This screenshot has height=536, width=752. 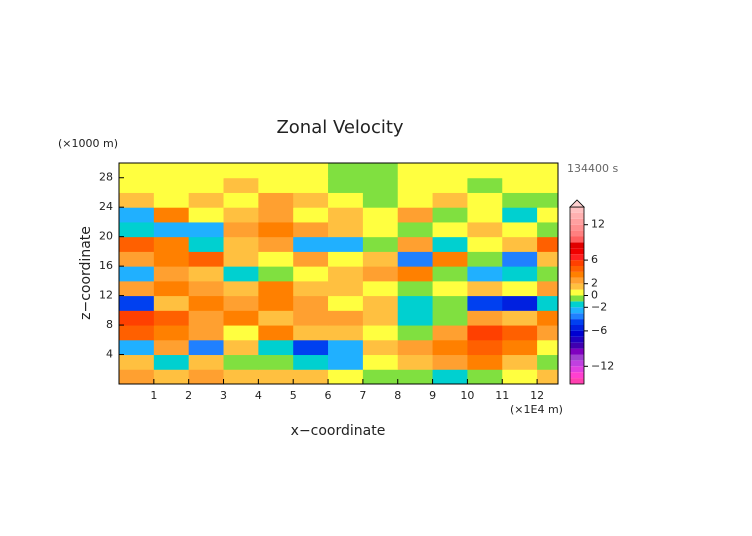 I want to click on y-unit: (×1000 m), so click(x=88, y=143).